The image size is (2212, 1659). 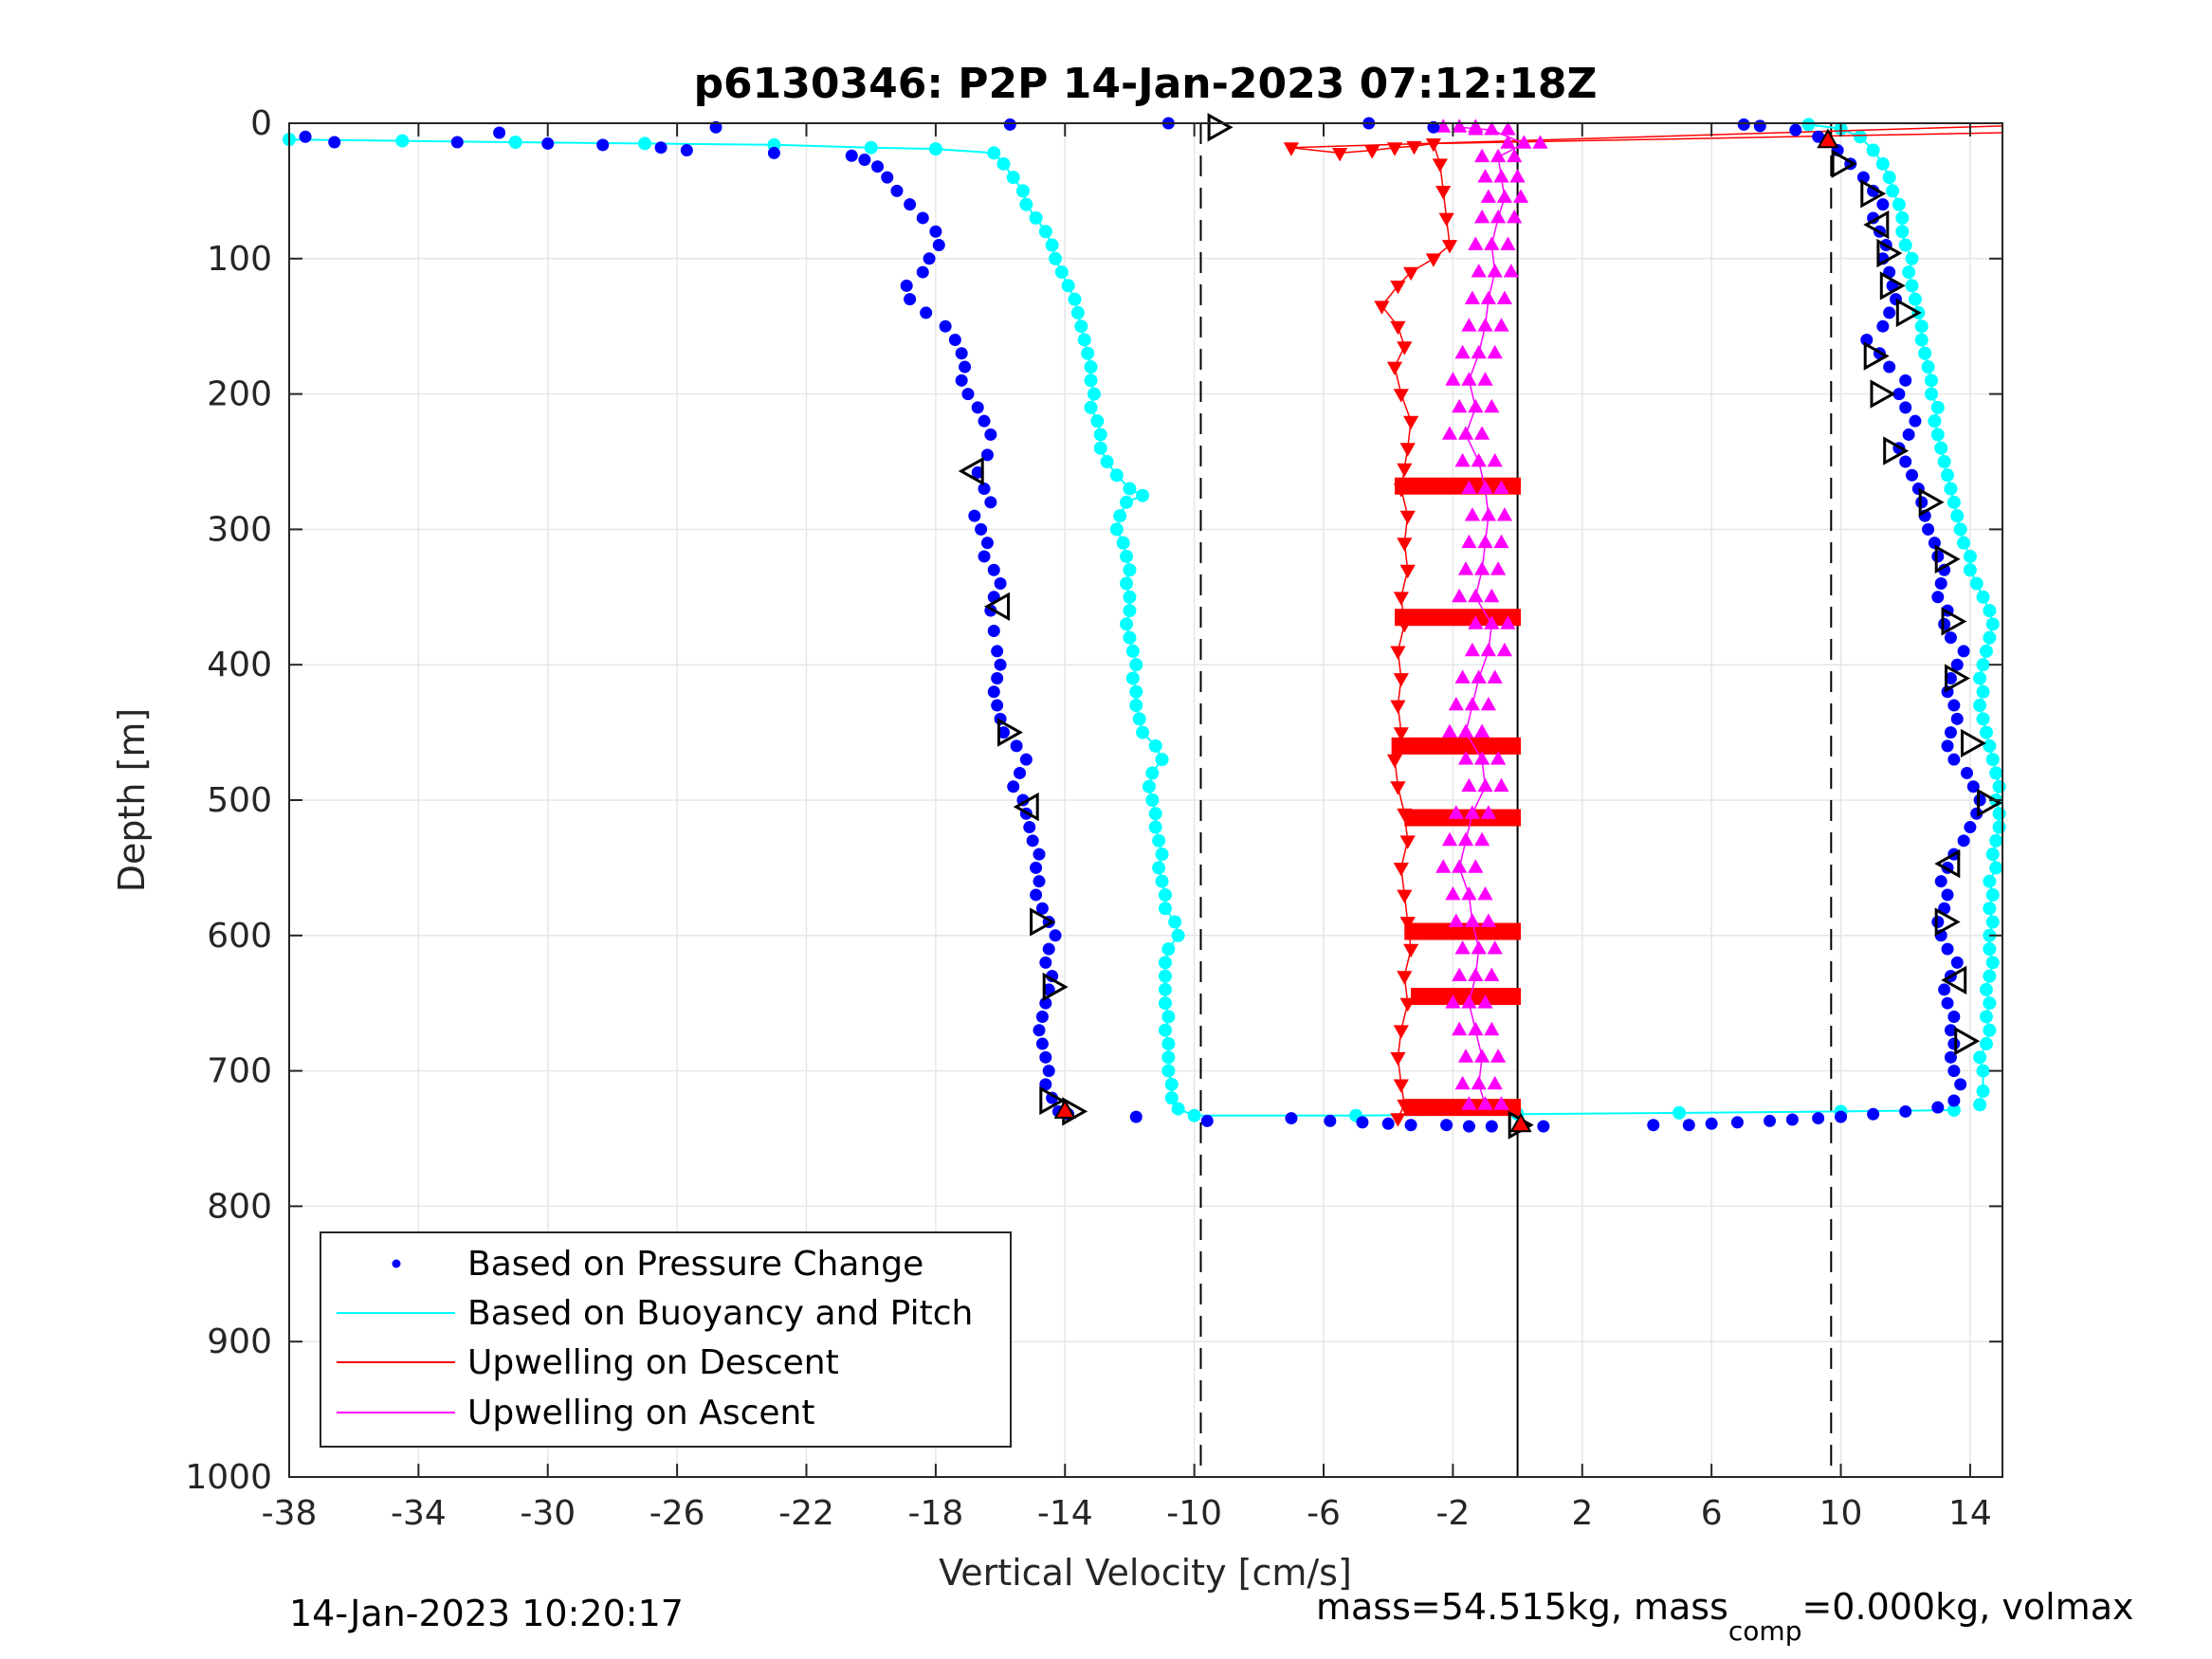 What do you see at coordinates (396, 1263) in the screenshot?
I see `legend-marker-pressure` at bounding box center [396, 1263].